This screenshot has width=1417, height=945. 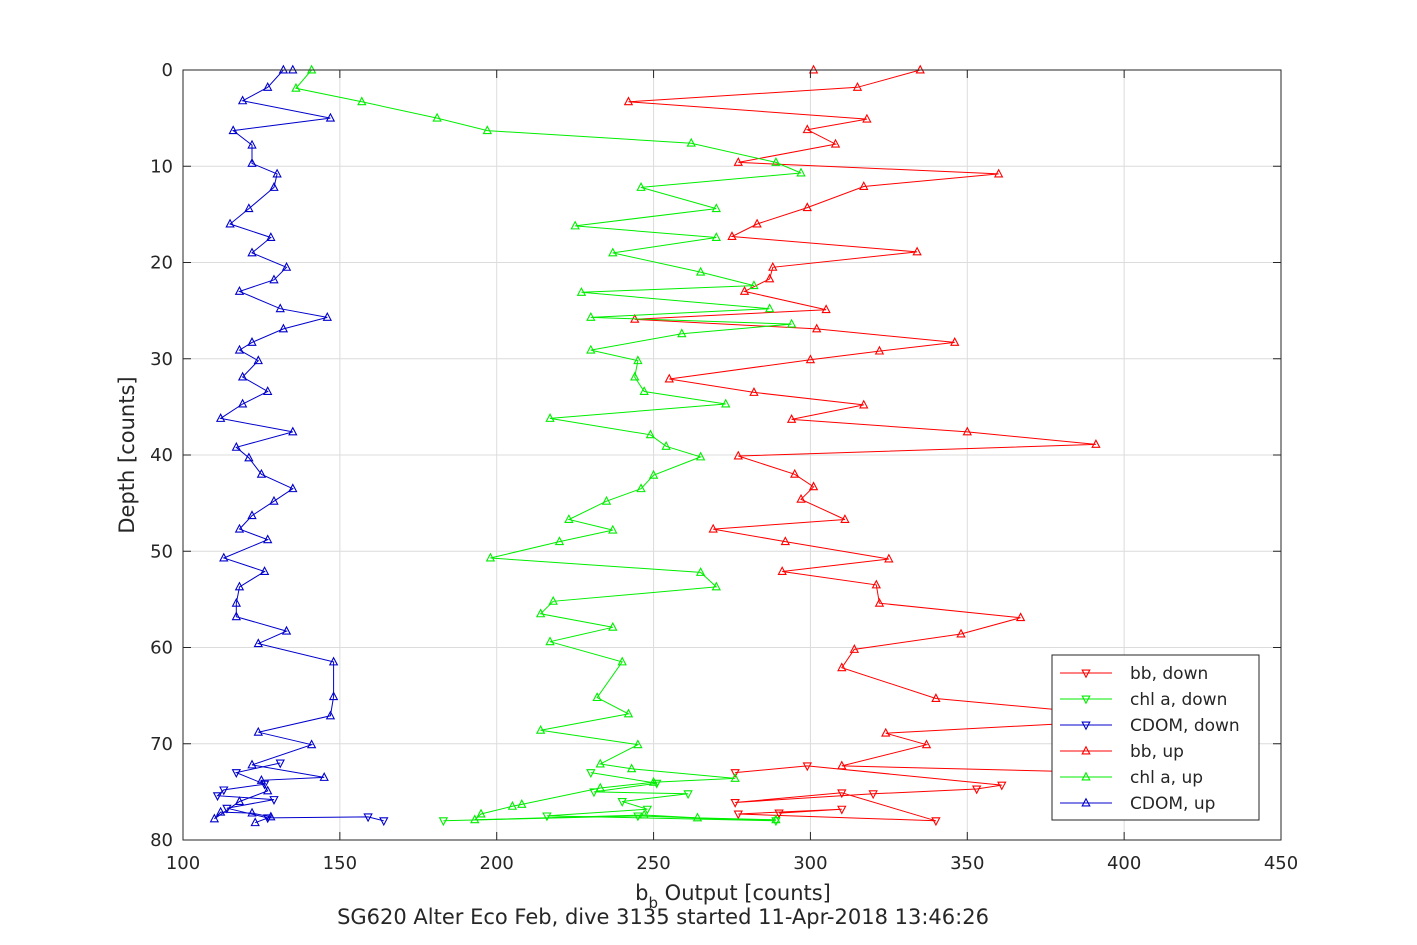 I want to click on series-line, so click(x=300, y=792).